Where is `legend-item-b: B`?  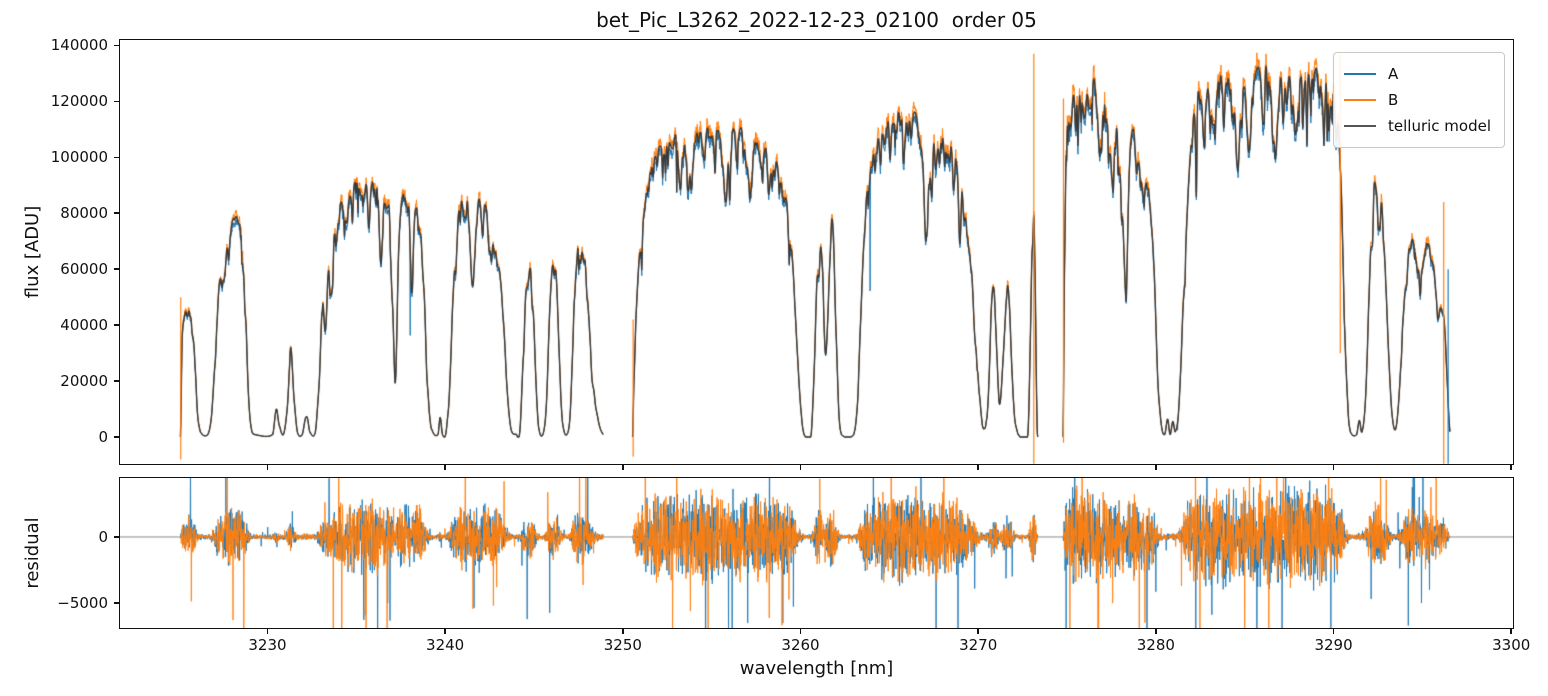
legend-item-b: B is located at coordinates (1419, 100).